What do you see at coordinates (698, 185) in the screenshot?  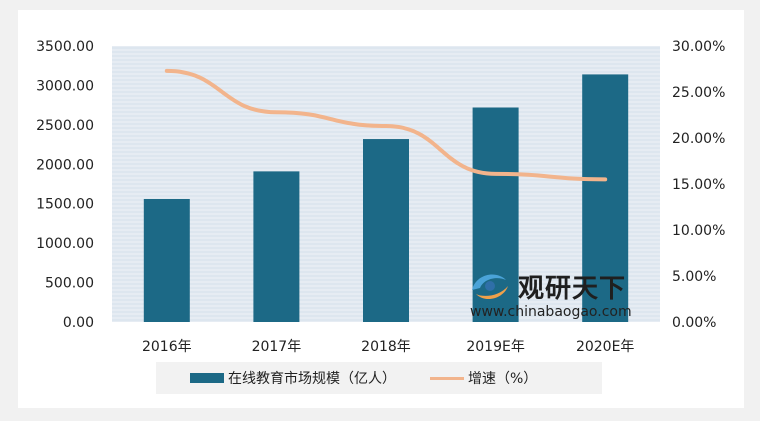 I see `right-tick-label: 15.00%` at bounding box center [698, 185].